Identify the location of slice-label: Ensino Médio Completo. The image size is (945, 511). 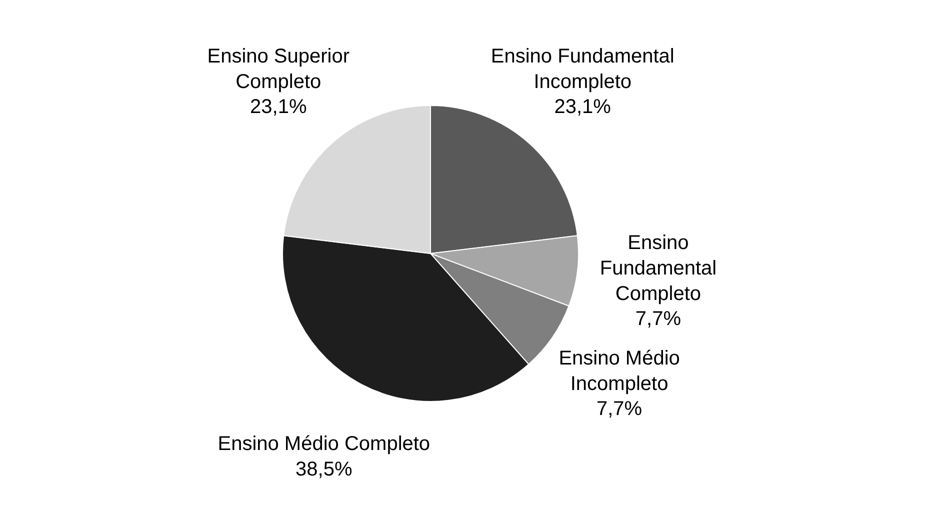
(324, 443).